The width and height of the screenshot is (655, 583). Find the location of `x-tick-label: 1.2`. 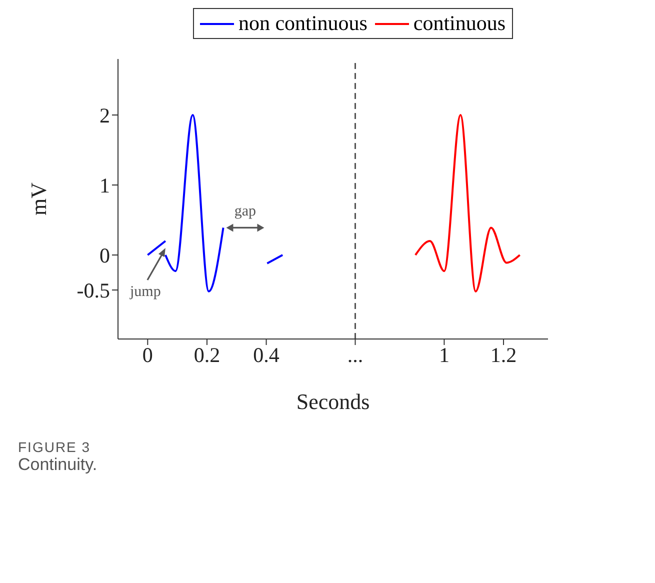

x-tick-label: 1.2 is located at coordinates (503, 354).